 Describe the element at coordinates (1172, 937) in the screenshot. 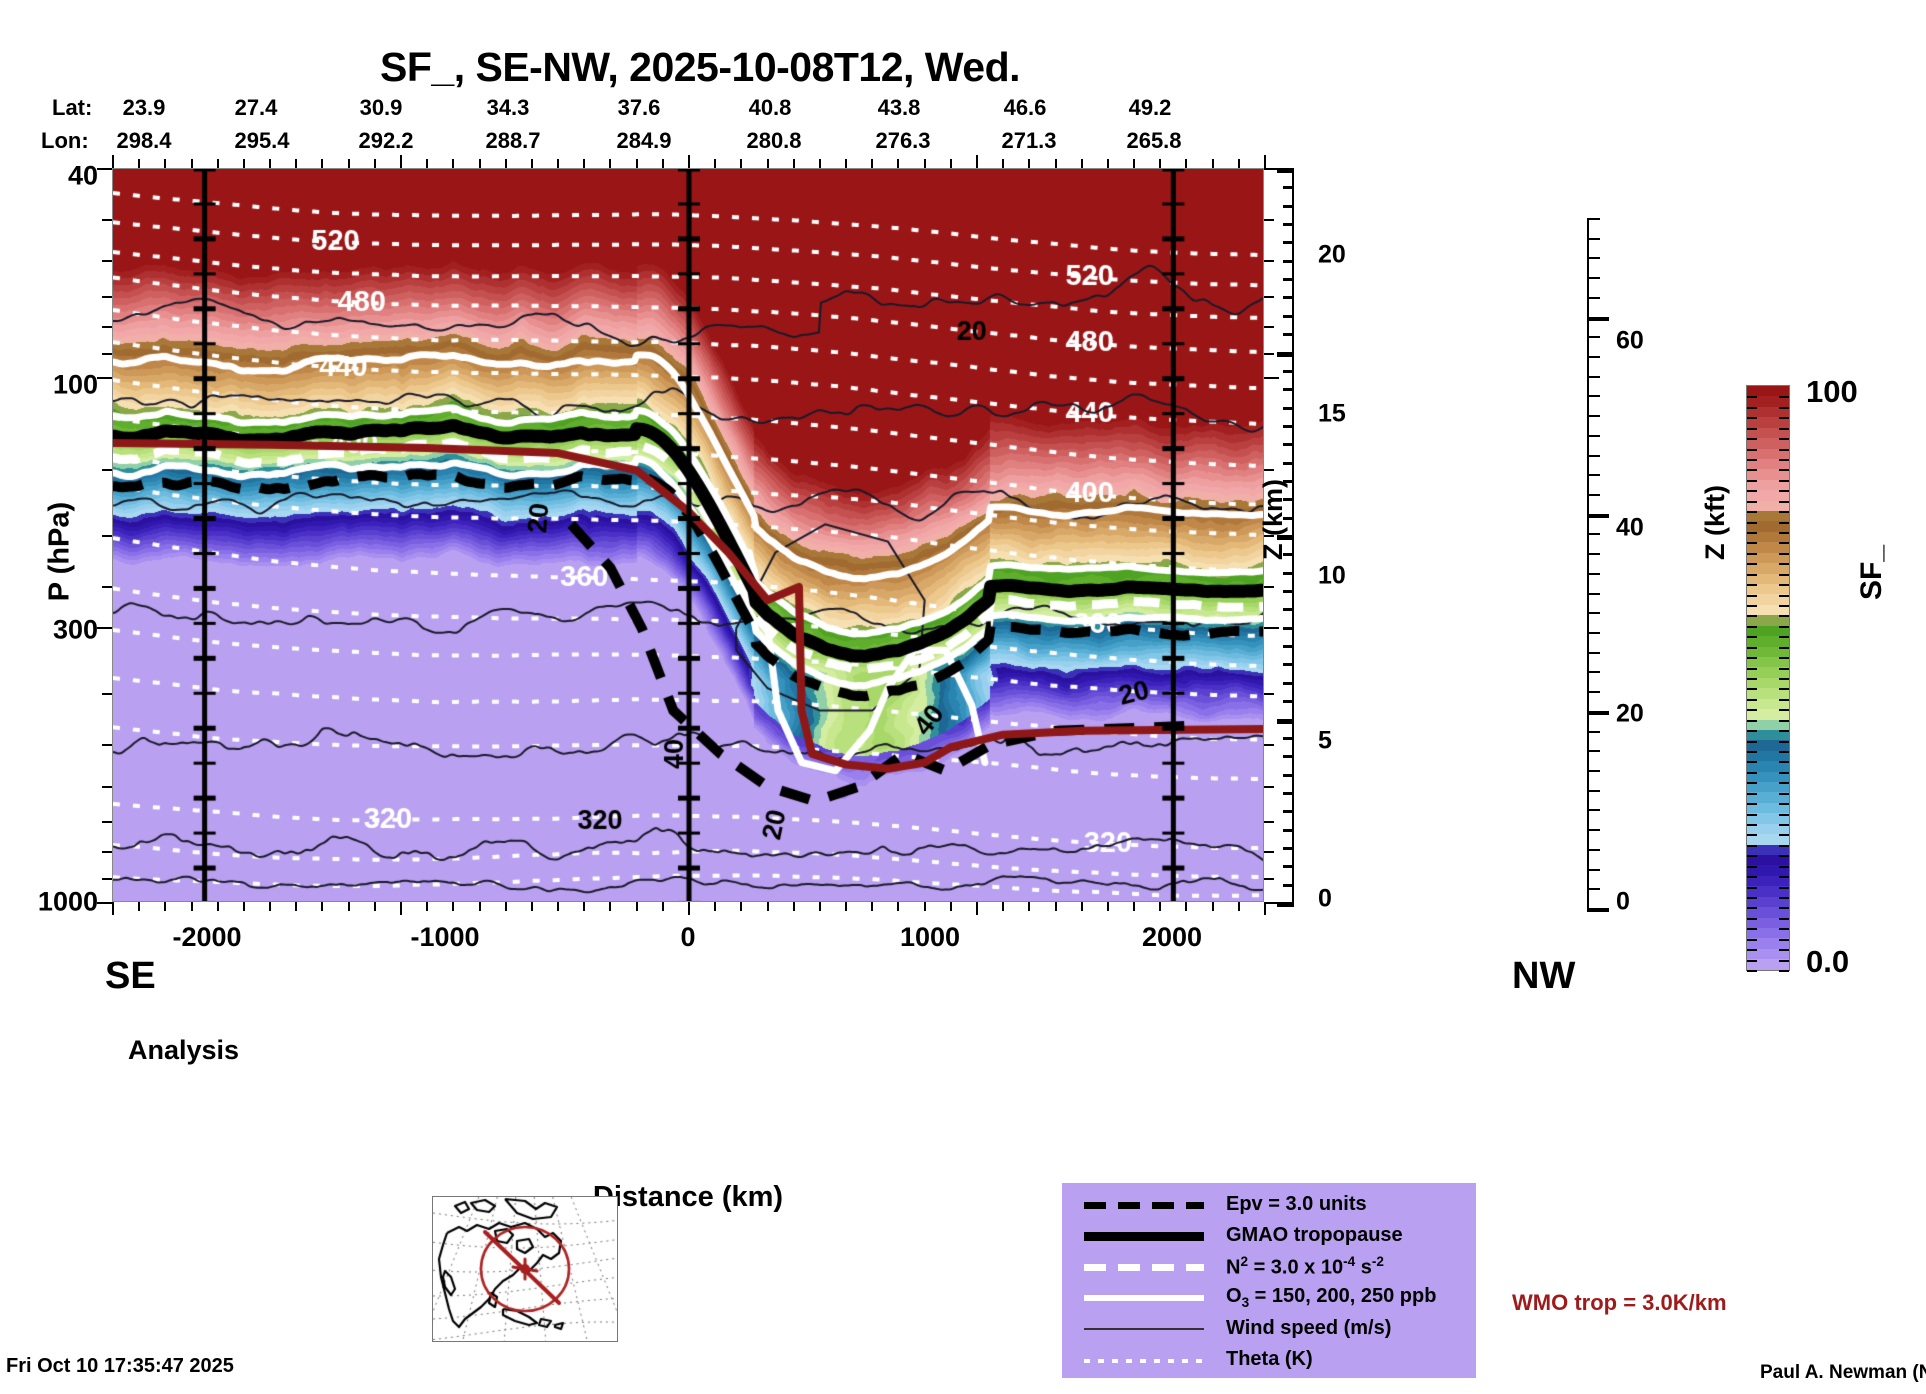

I see `x-tick-label: 2000` at that location.